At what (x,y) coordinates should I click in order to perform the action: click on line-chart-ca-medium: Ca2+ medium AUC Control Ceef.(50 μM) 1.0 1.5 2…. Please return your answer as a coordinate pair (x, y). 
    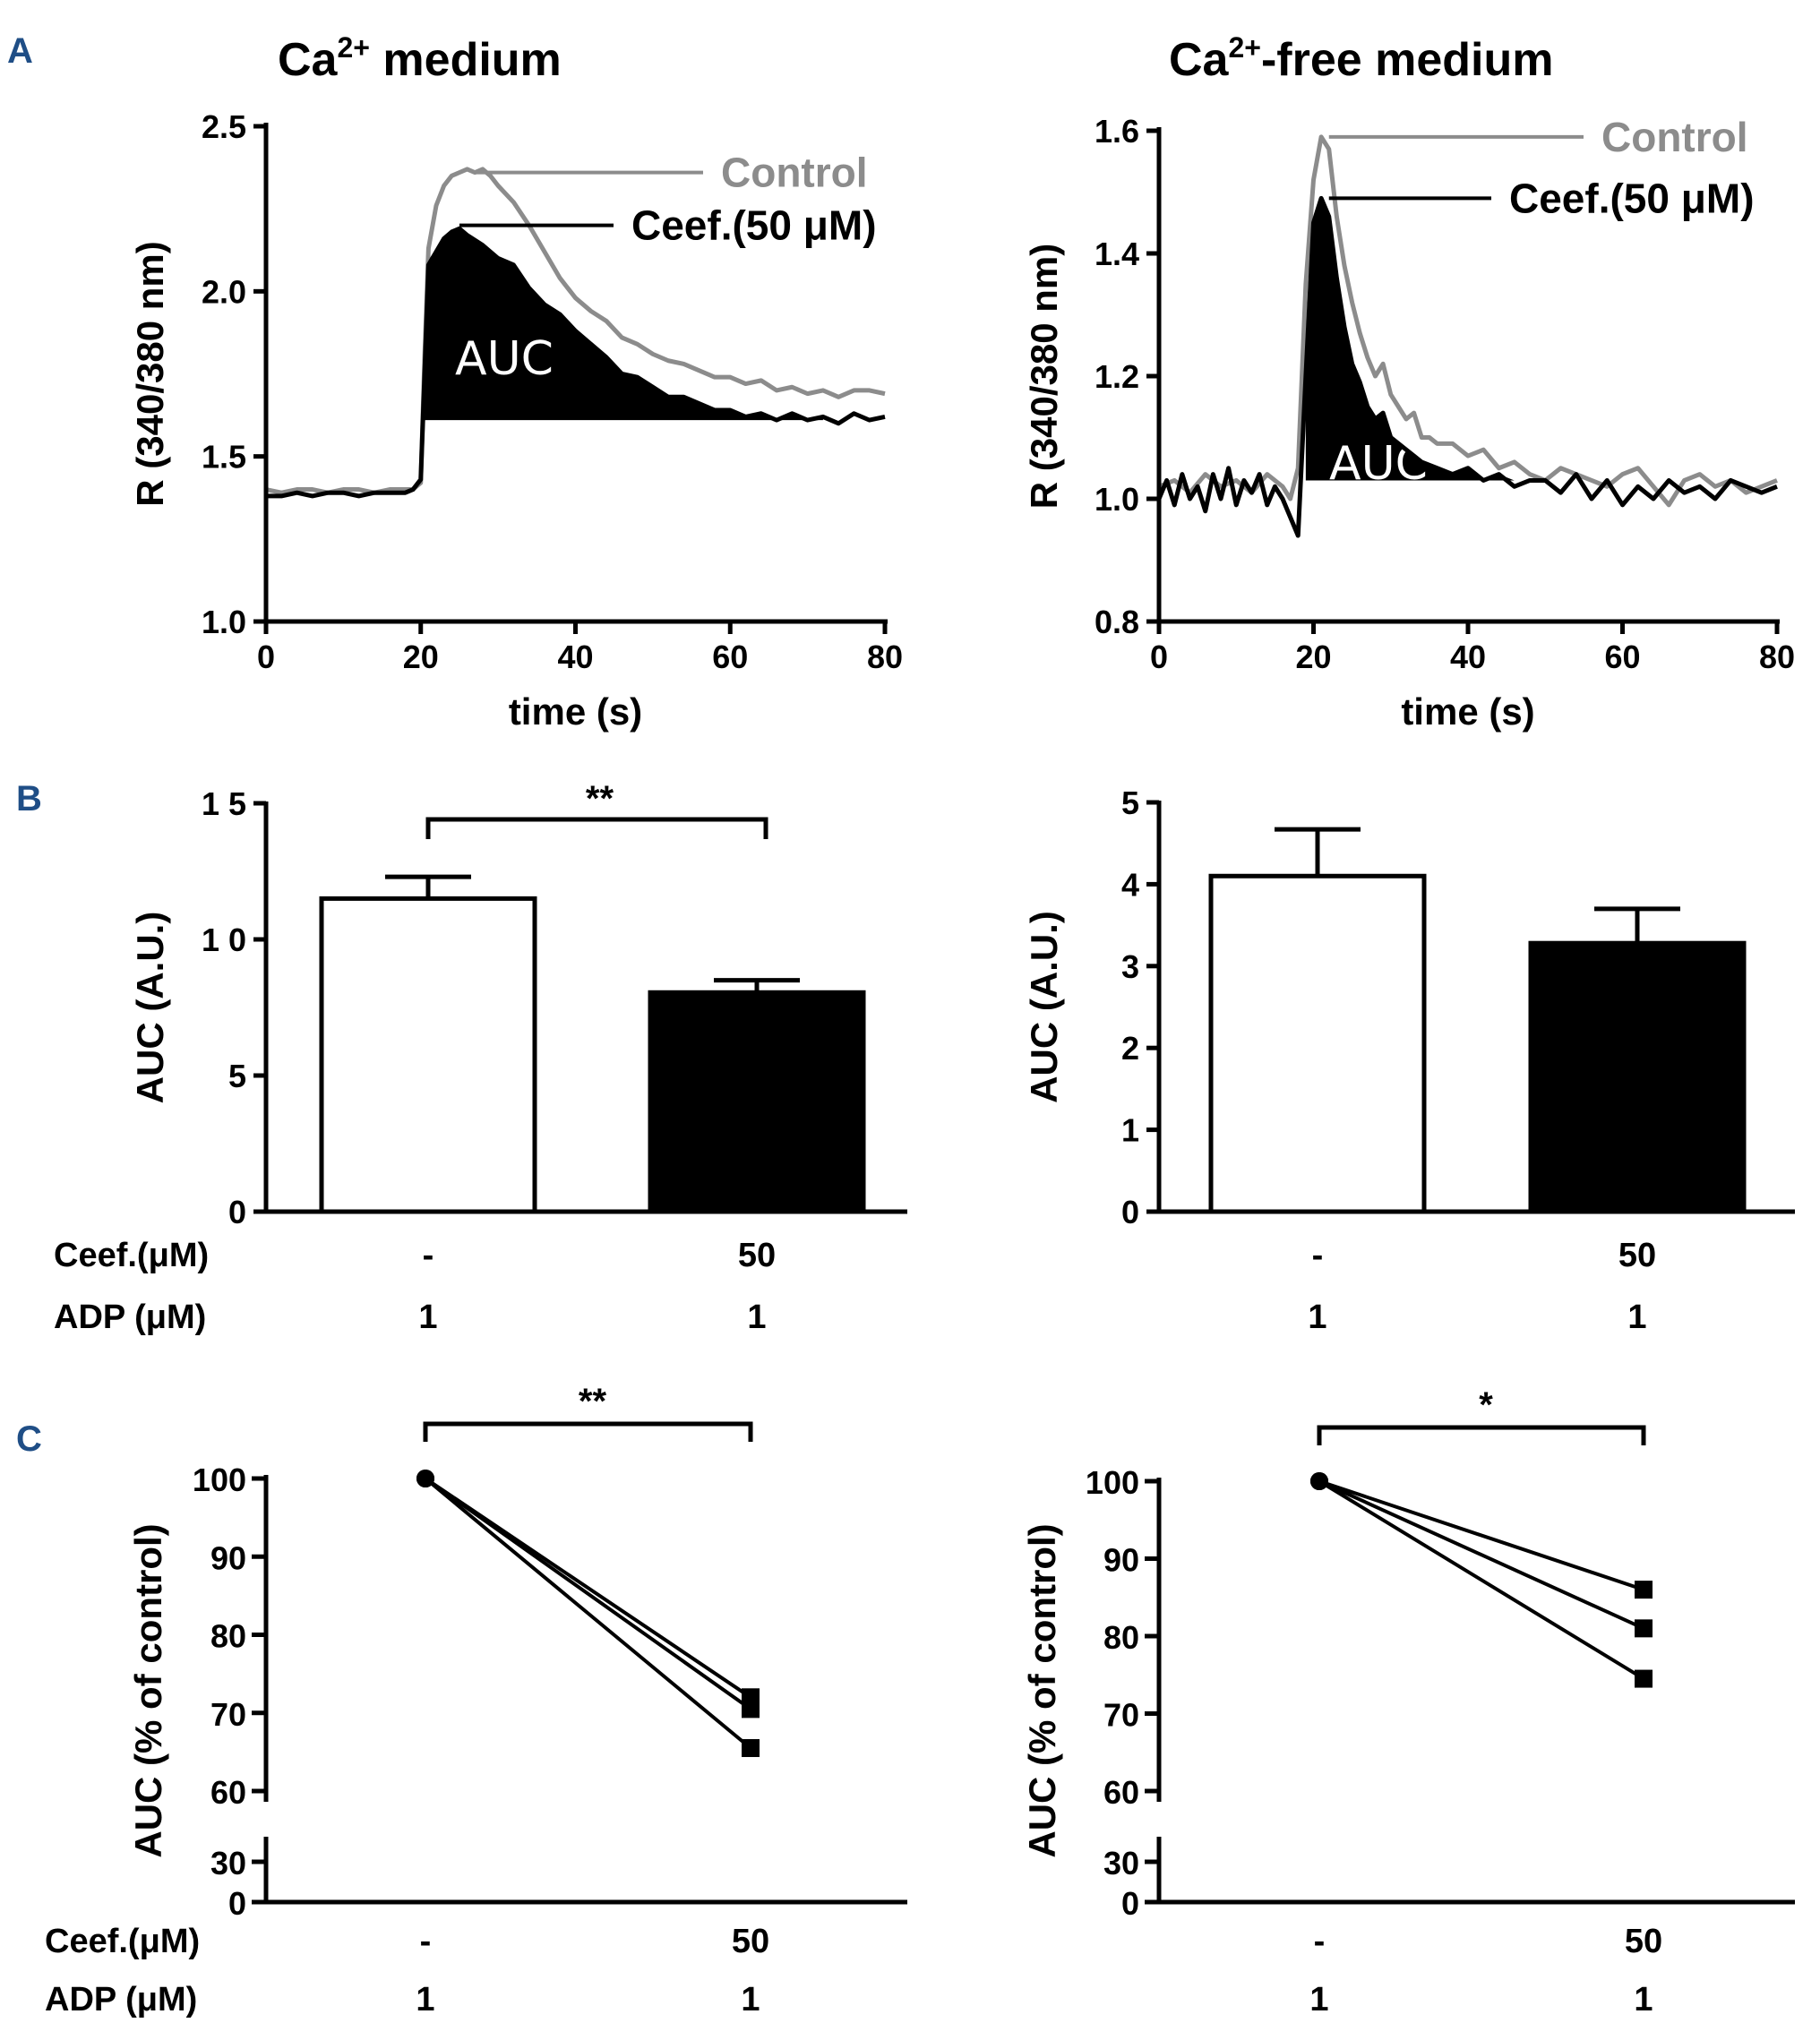
    Looking at the image, I should click on (516, 382).